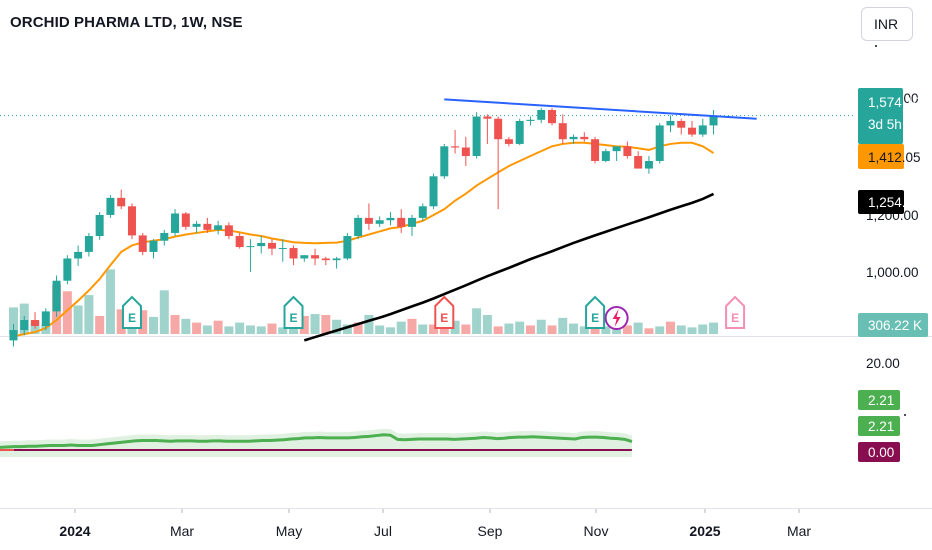 The image size is (932, 550). Describe the element at coordinates (889, 202) in the screenshot. I see `sma-value-label: 1,254.17` at that location.